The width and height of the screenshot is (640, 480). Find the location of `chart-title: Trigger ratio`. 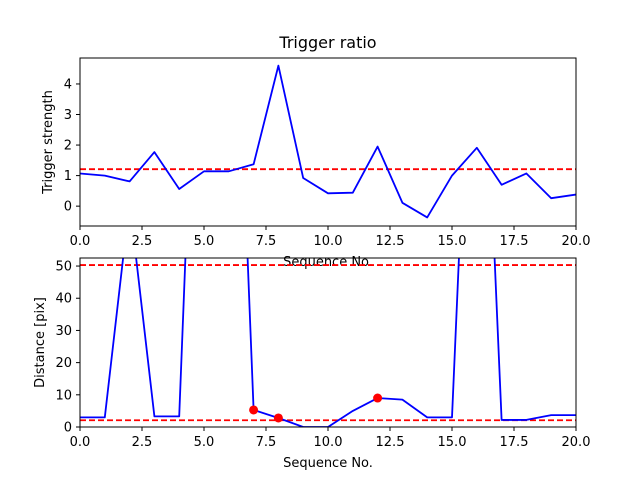

chart-title: Trigger ratio is located at coordinates (327, 42).